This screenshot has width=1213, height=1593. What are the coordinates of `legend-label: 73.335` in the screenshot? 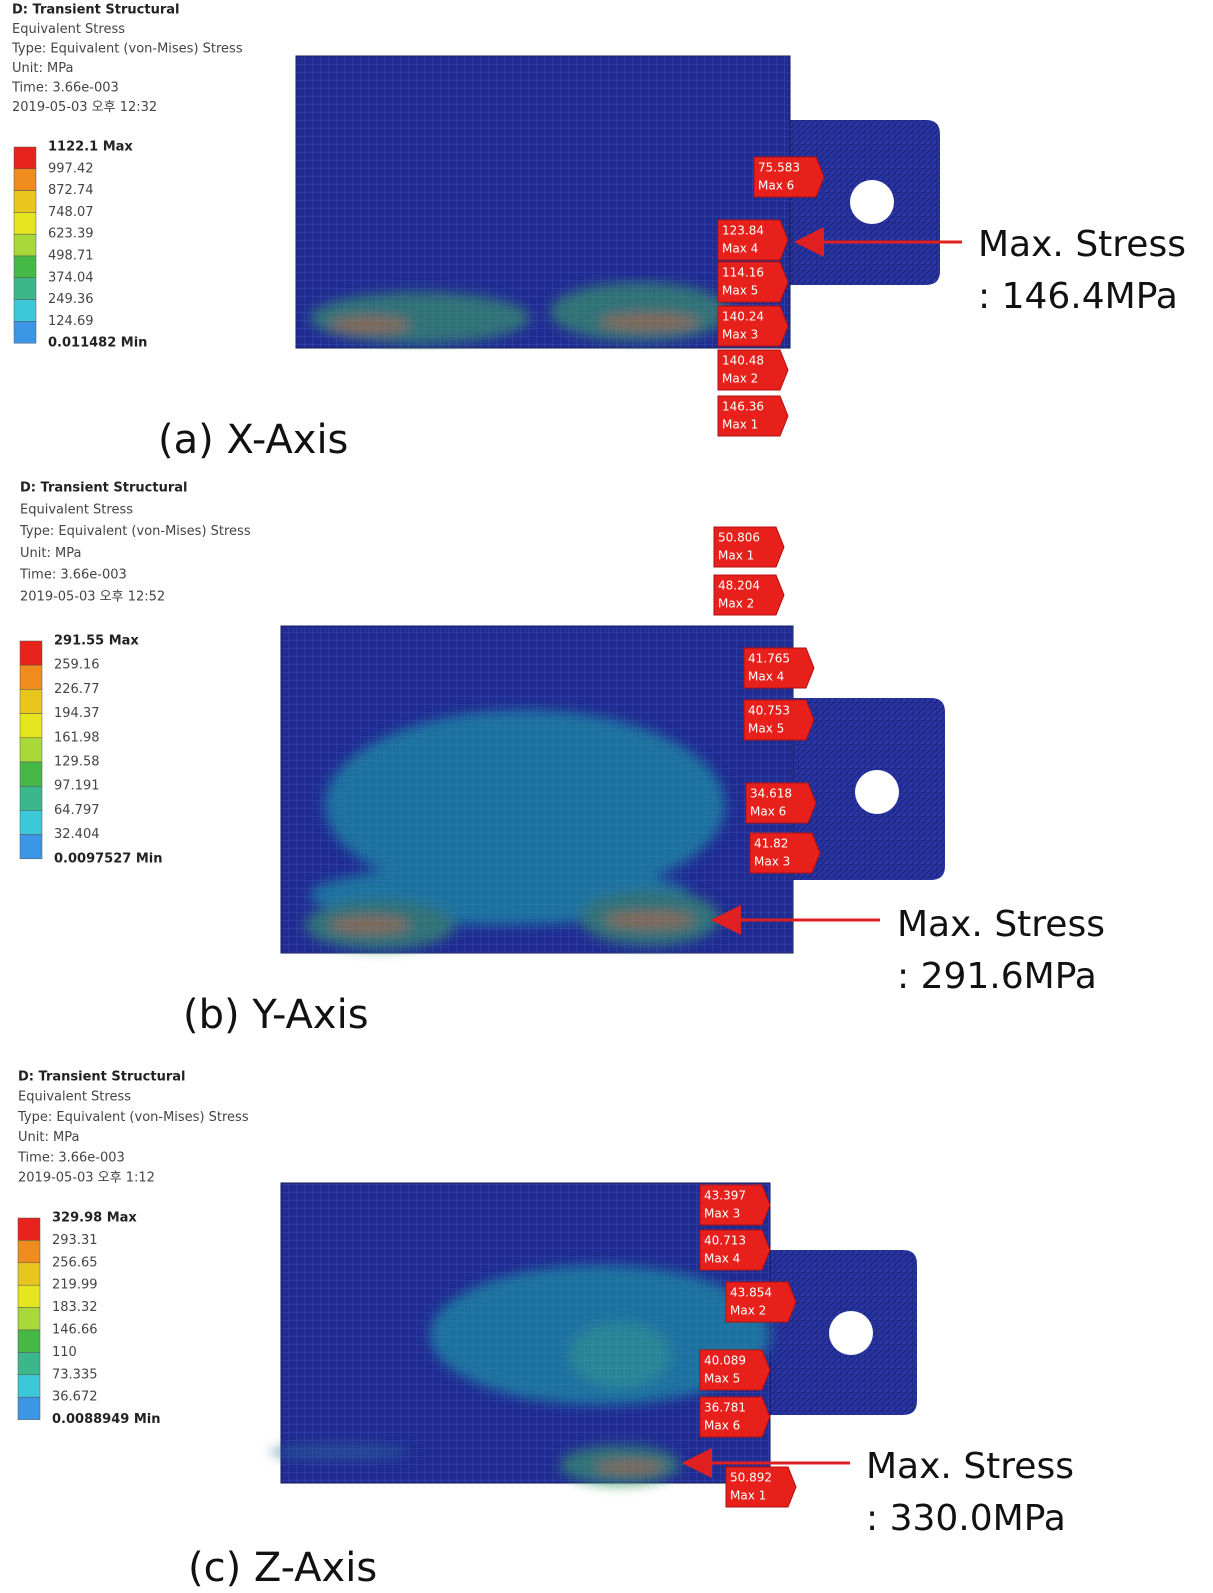 It's located at (75, 1374).